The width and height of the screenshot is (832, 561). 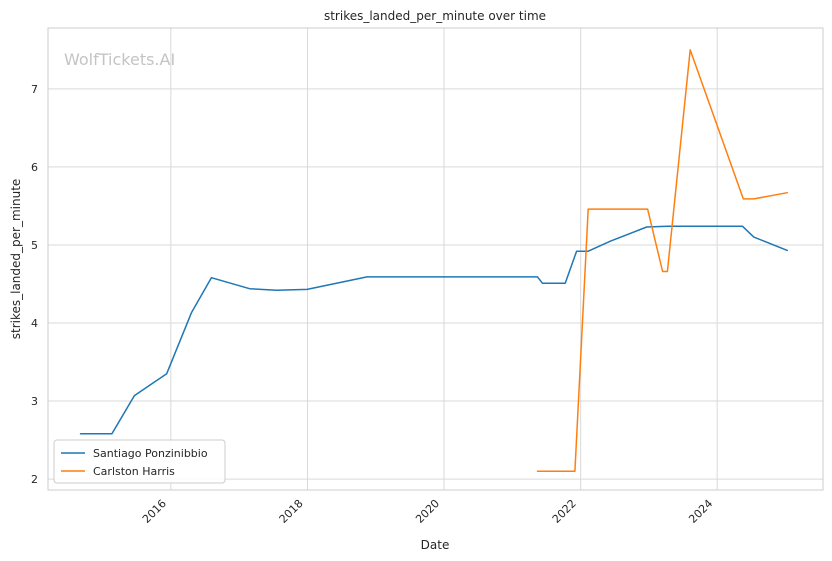 What do you see at coordinates (34, 479) in the screenshot?
I see `y-tick-label: 2` at bounding box center [34, 479].